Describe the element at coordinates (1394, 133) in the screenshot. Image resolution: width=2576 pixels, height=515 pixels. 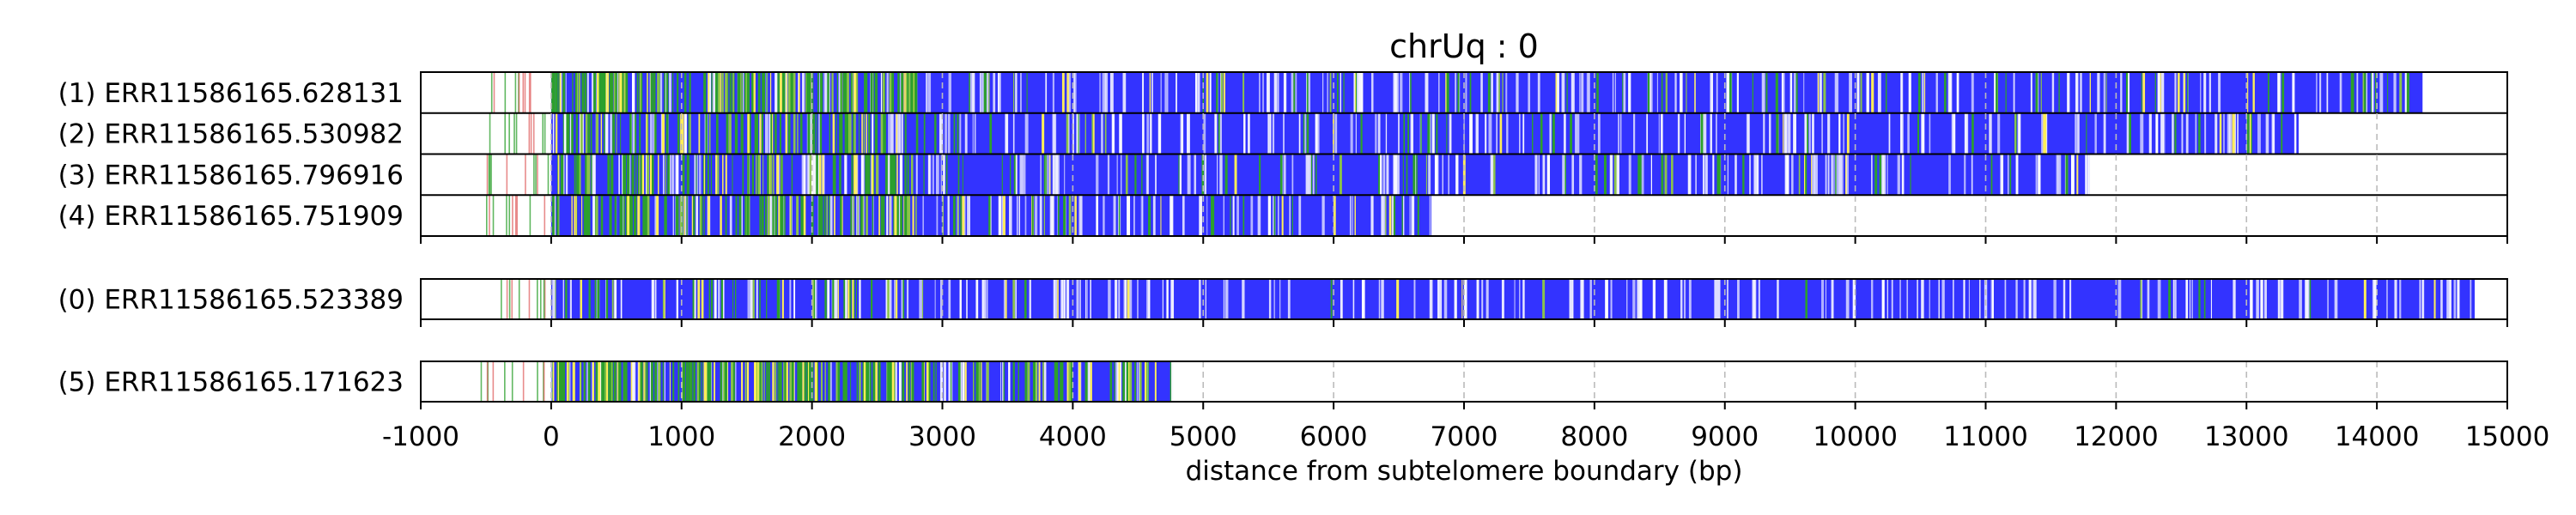
I see `read-track` at that location.